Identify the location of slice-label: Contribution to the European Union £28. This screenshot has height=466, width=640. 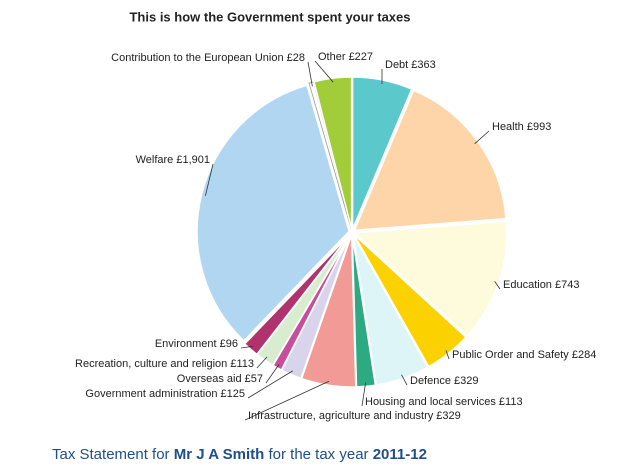
(208, 58).